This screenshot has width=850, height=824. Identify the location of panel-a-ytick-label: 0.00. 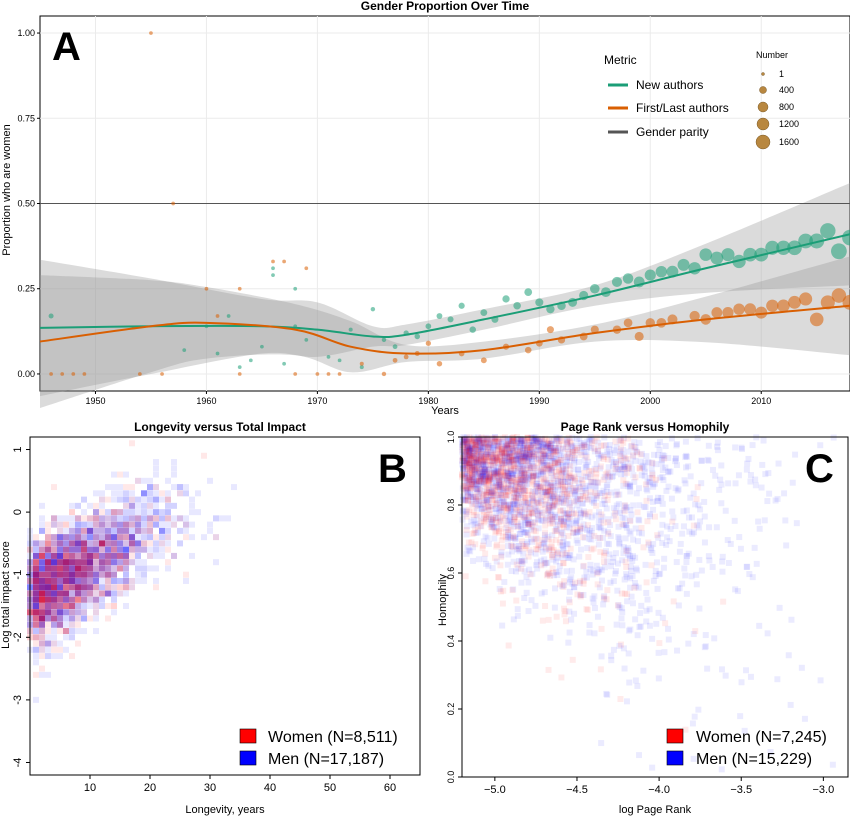
(26, 374).